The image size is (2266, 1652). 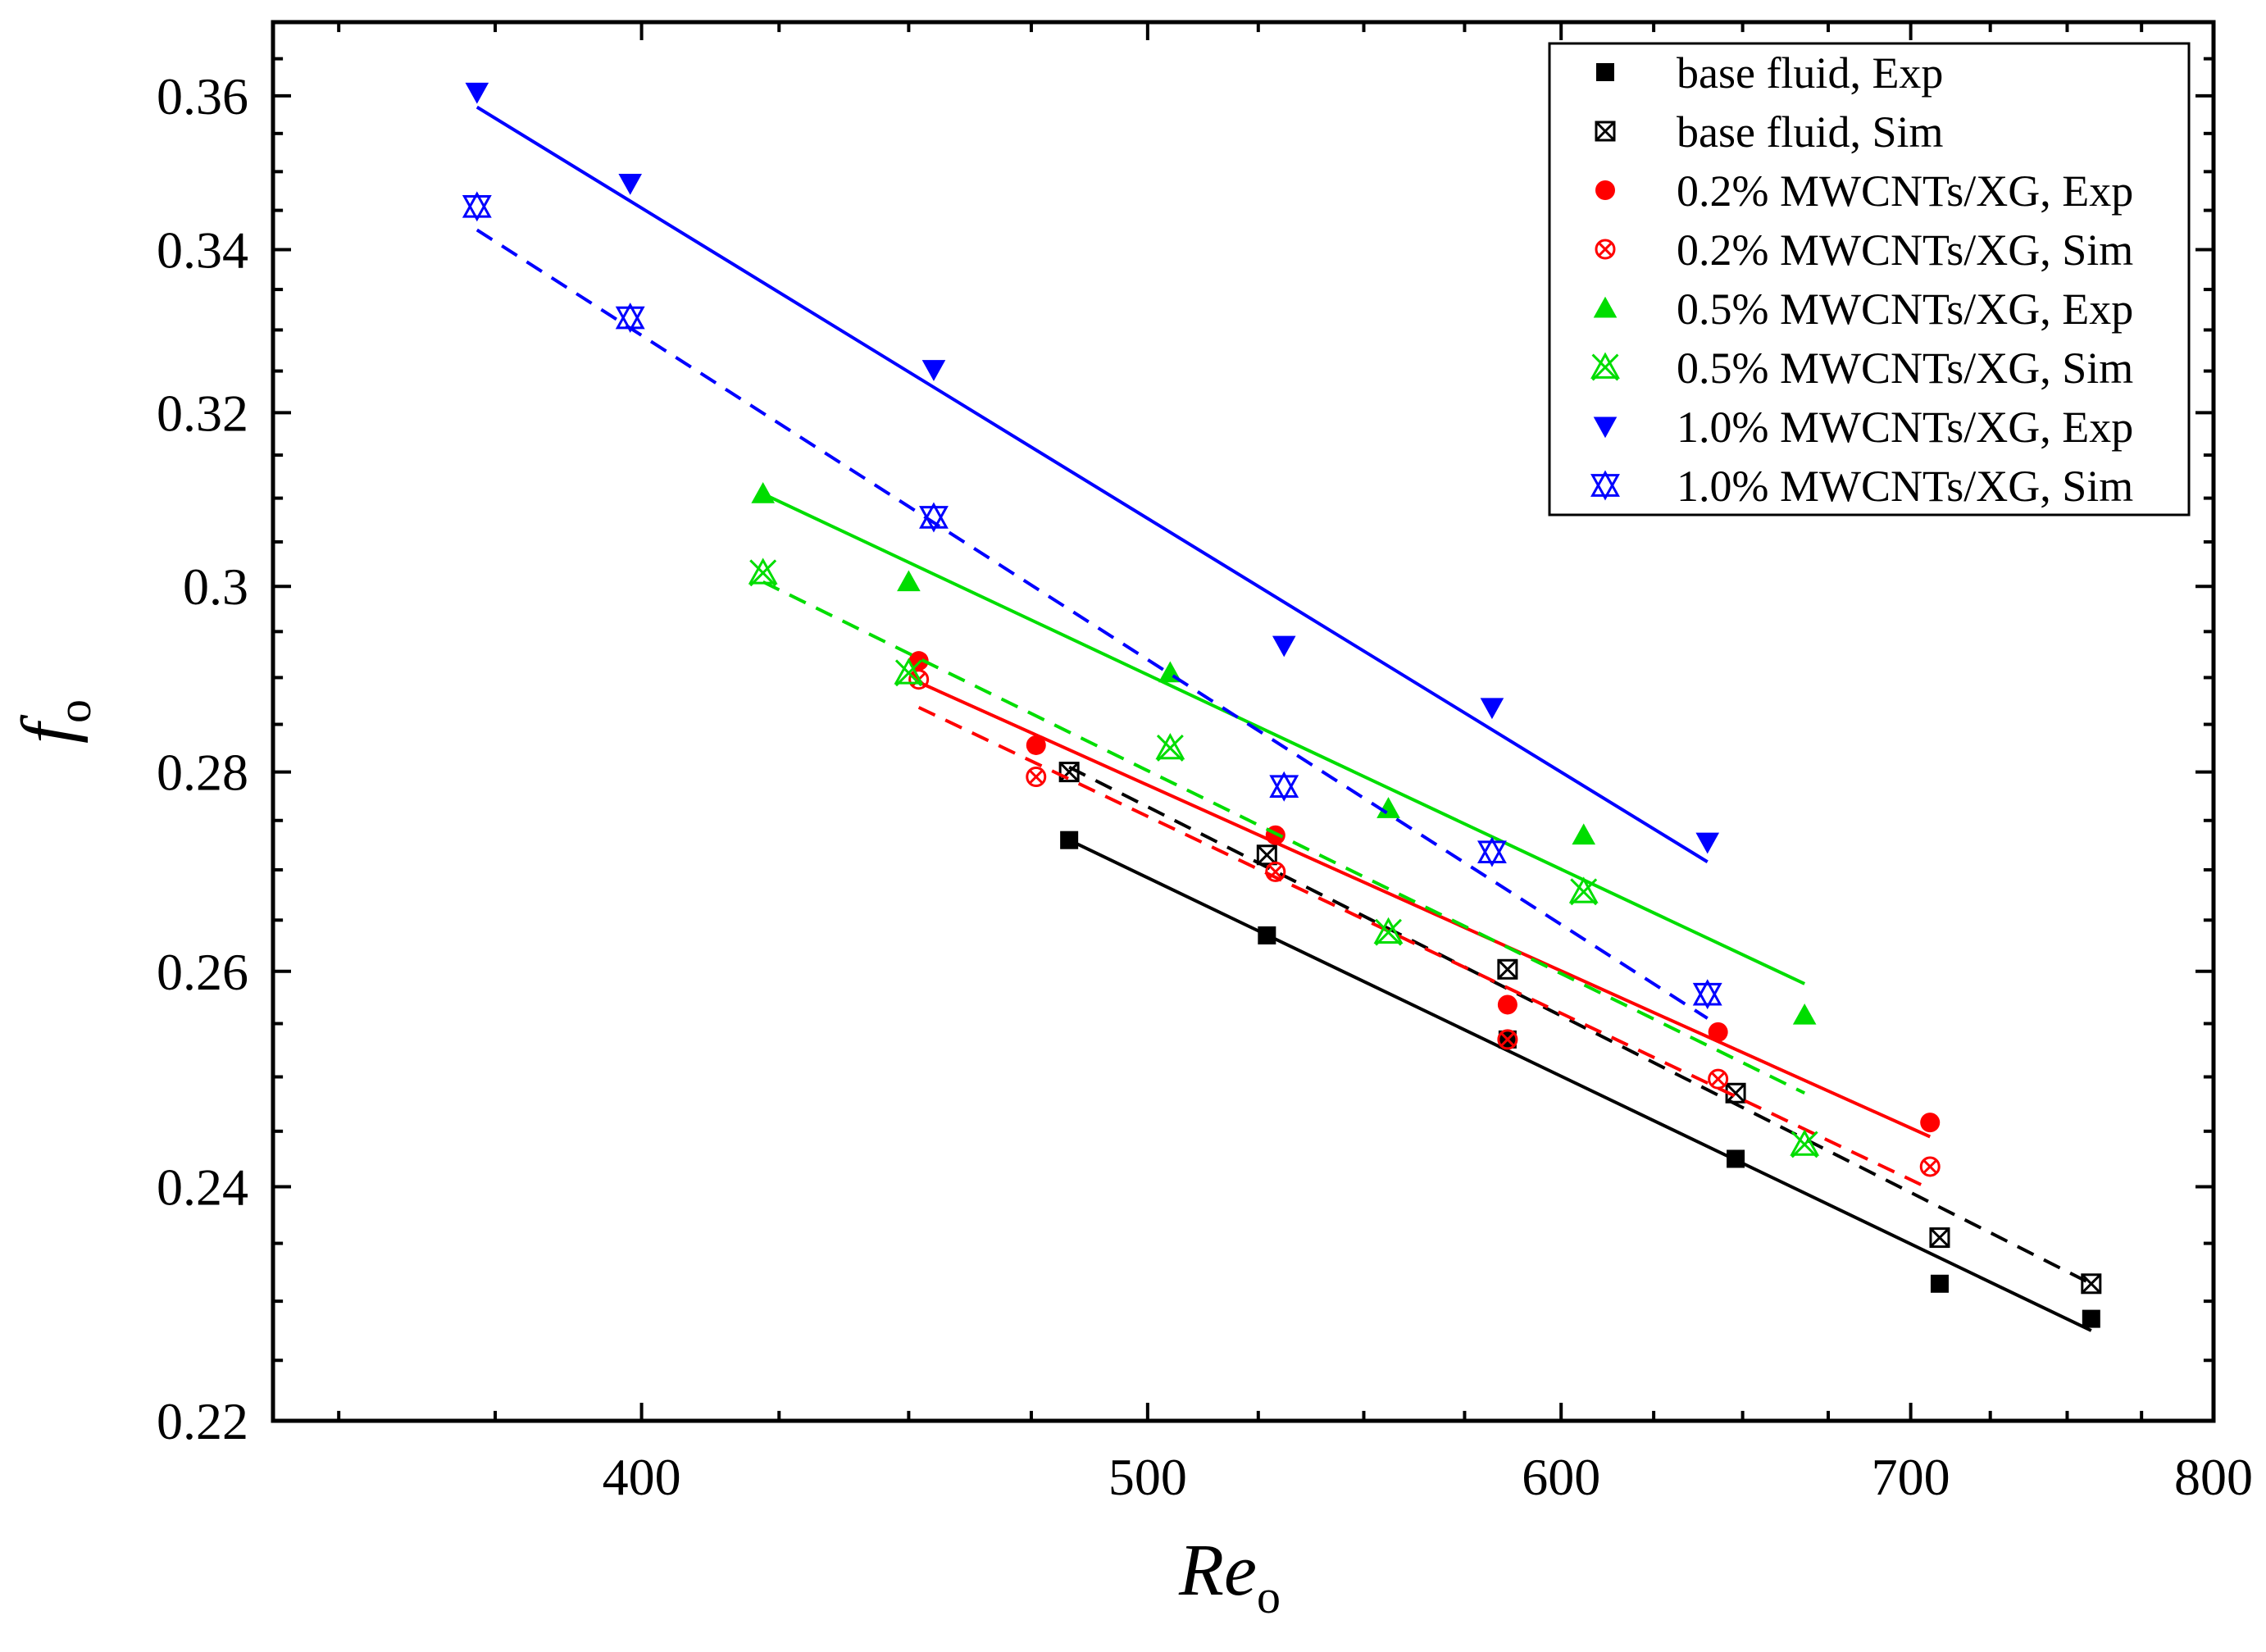 I want to click on series-3-point-5-cross, so click(x=1930, y=1166).